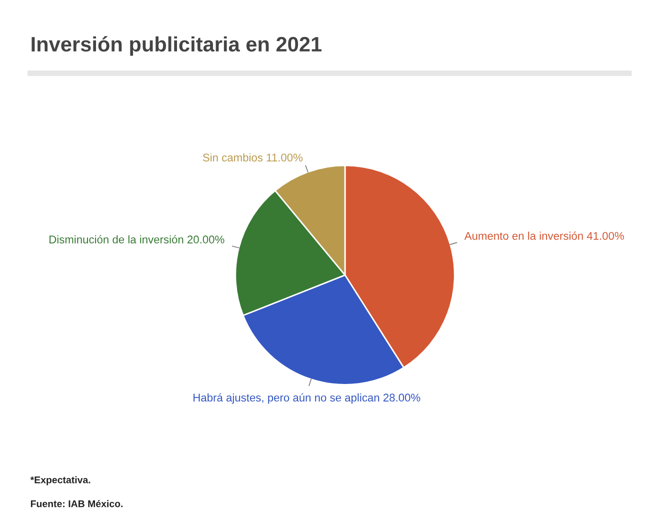  What do you see at coordinates (60, 481) in the screenshot?
I see `text: *Expectativa.` at bounding box center [60, 481].